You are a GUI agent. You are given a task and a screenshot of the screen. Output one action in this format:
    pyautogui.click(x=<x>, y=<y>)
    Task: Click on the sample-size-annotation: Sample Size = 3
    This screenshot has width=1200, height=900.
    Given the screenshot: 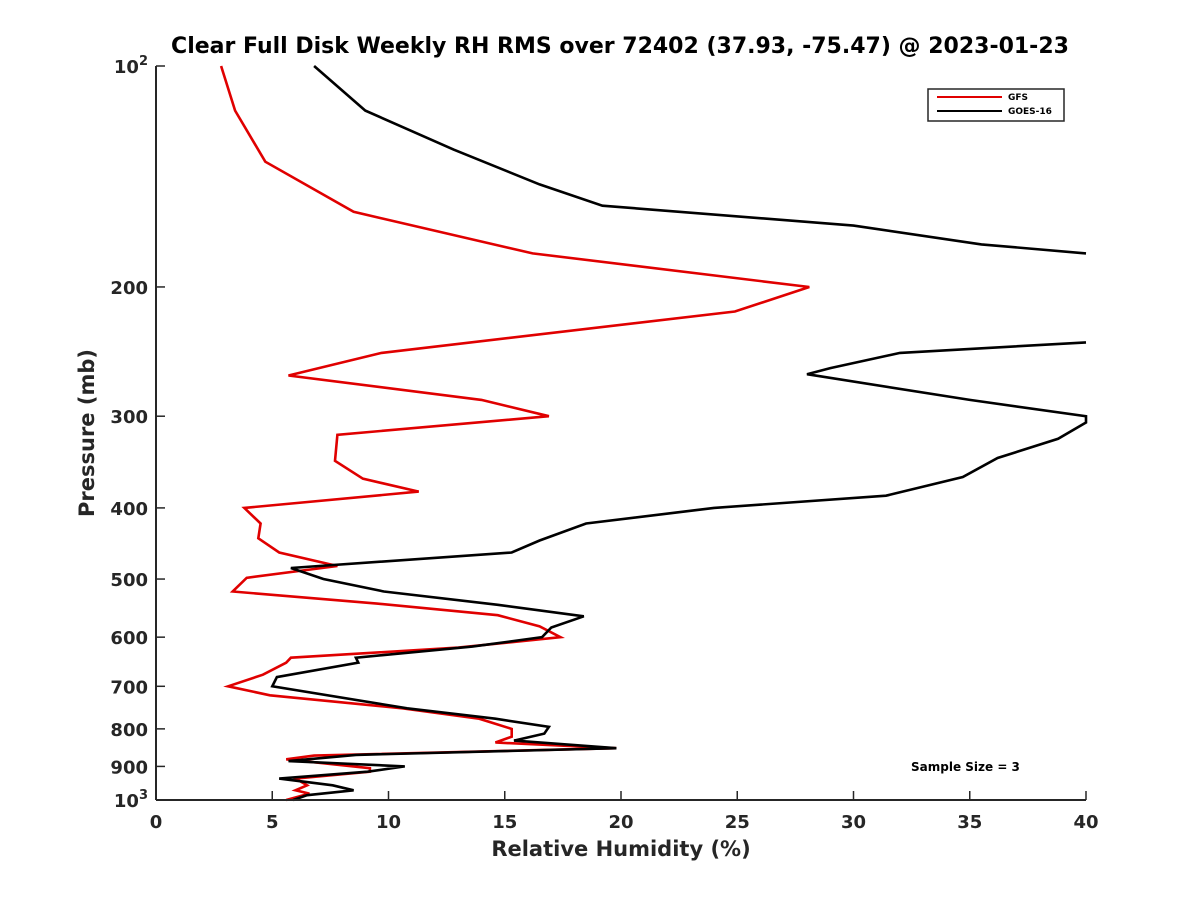 What is the action you would take?
    pyautogui.click(x=965, y=767)
    